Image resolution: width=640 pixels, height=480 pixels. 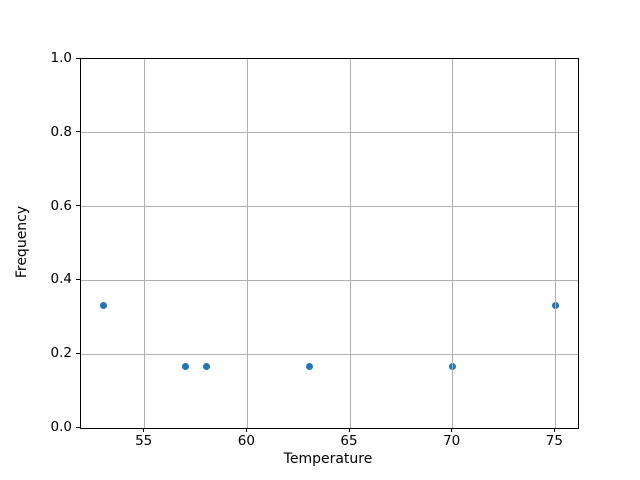 What do you see at coordinates (61, 58) in the screenshot?
I see `y-tick-label: 1.0` at bounding box center [61, 58].